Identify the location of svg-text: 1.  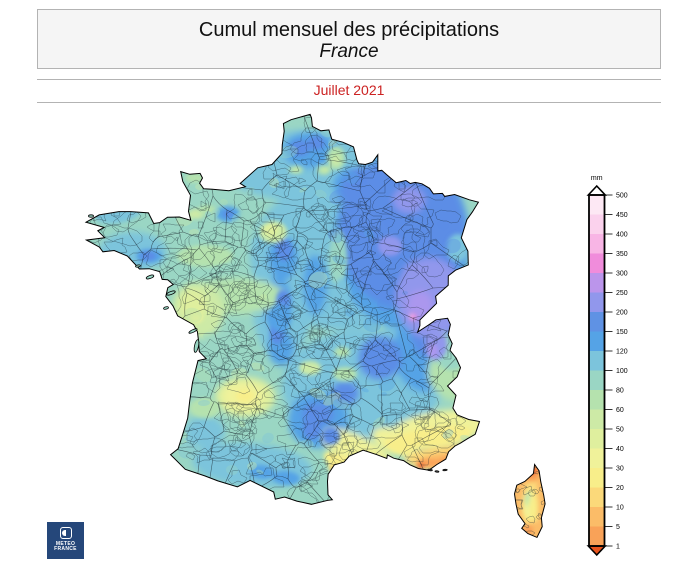
(618, 546).